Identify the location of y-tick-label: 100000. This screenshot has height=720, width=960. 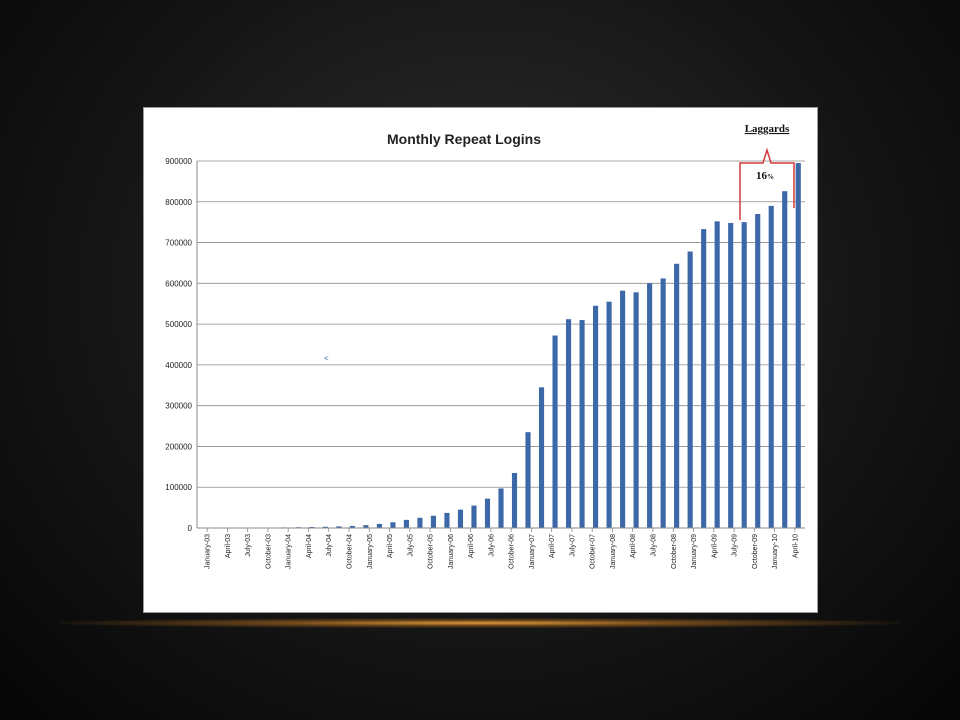
(178, 487).